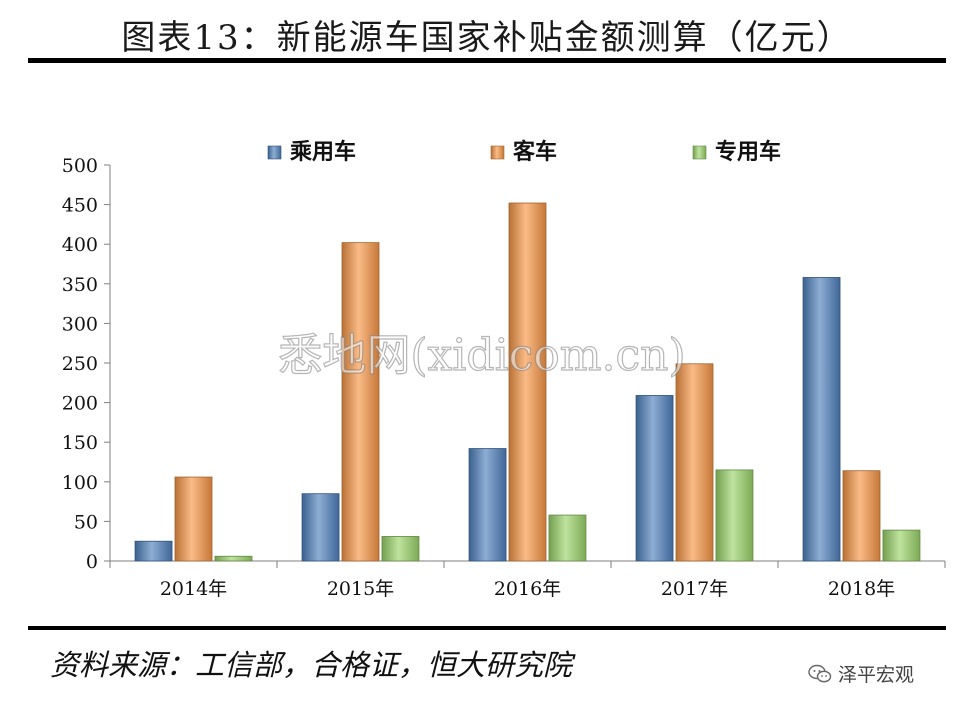 The width and height of the screenshot is (974, 717). What do you see at coordinates (80, 285) in the screenshot?
I see `y-tick-label: 350` at bounding box center [80, 285].